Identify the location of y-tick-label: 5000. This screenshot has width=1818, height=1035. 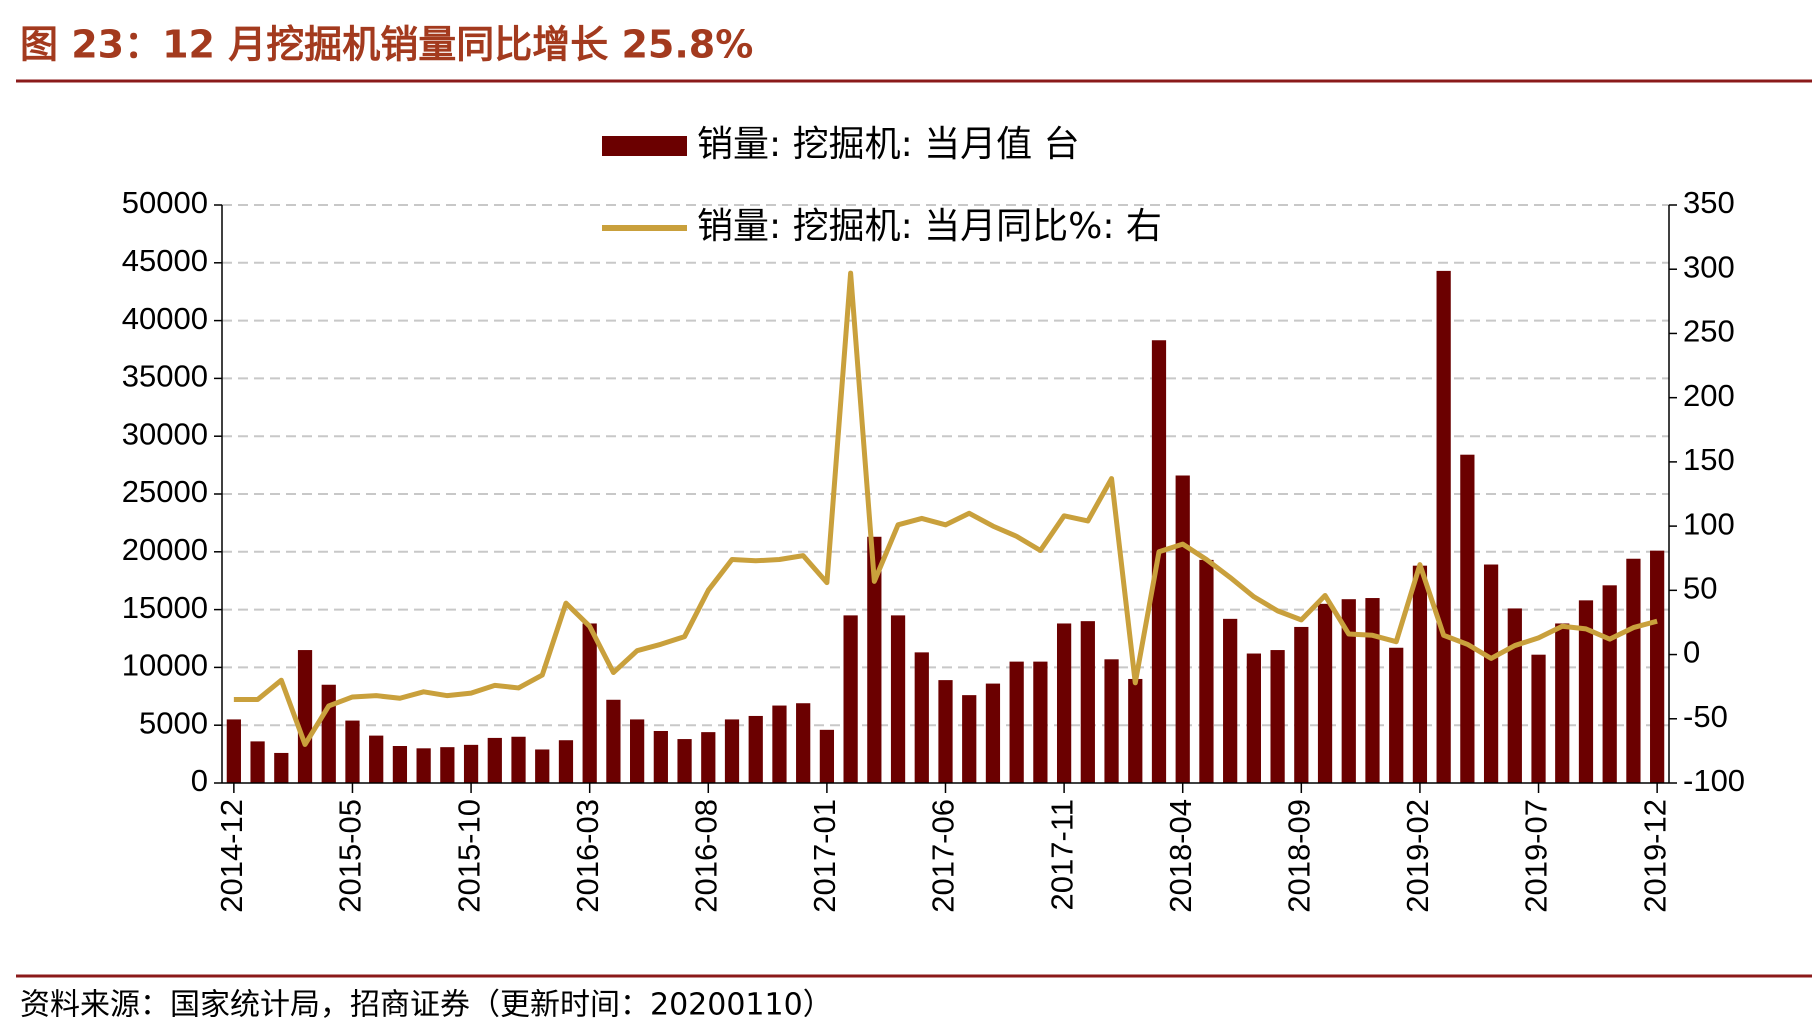
(173, 722).